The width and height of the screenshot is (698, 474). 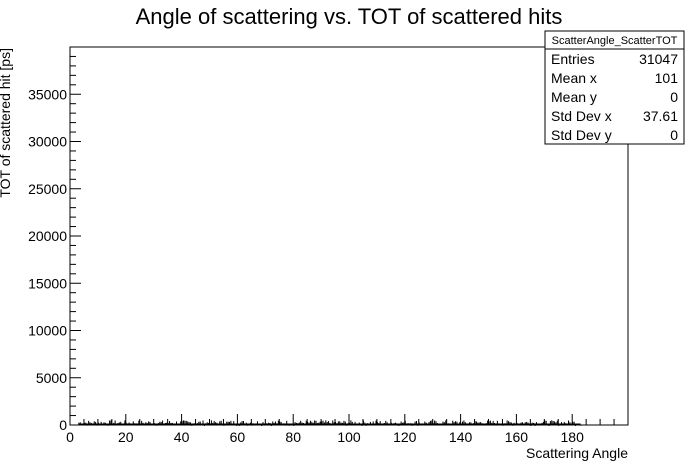 I want to click on x-axis-title: Scattering Angle, so click(x=577, y=453).